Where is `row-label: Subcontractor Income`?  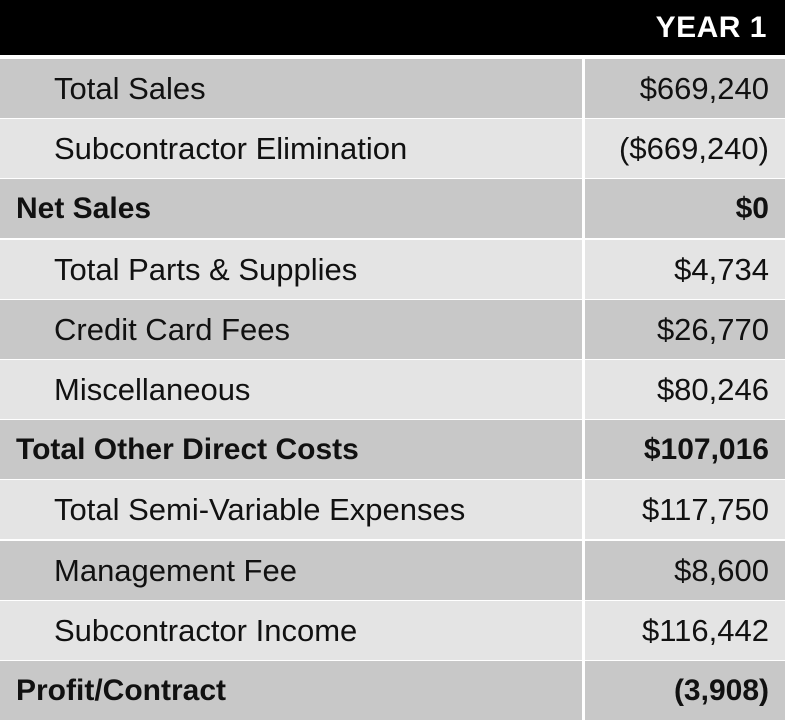 row-label: Subcontractor Income is located at coordinates (206, 630).